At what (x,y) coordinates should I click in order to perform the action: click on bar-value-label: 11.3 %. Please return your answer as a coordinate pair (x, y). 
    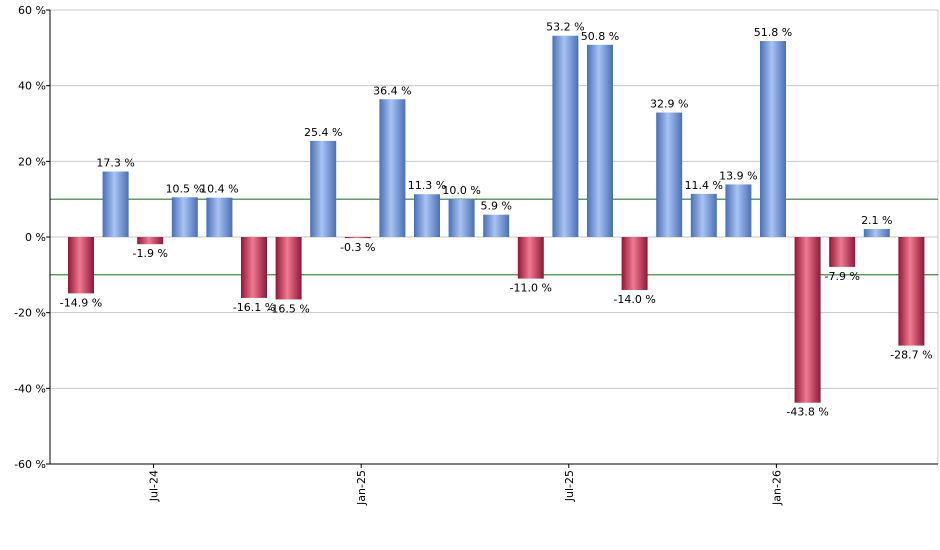
    Looking at the image, I should click on (427, 185).